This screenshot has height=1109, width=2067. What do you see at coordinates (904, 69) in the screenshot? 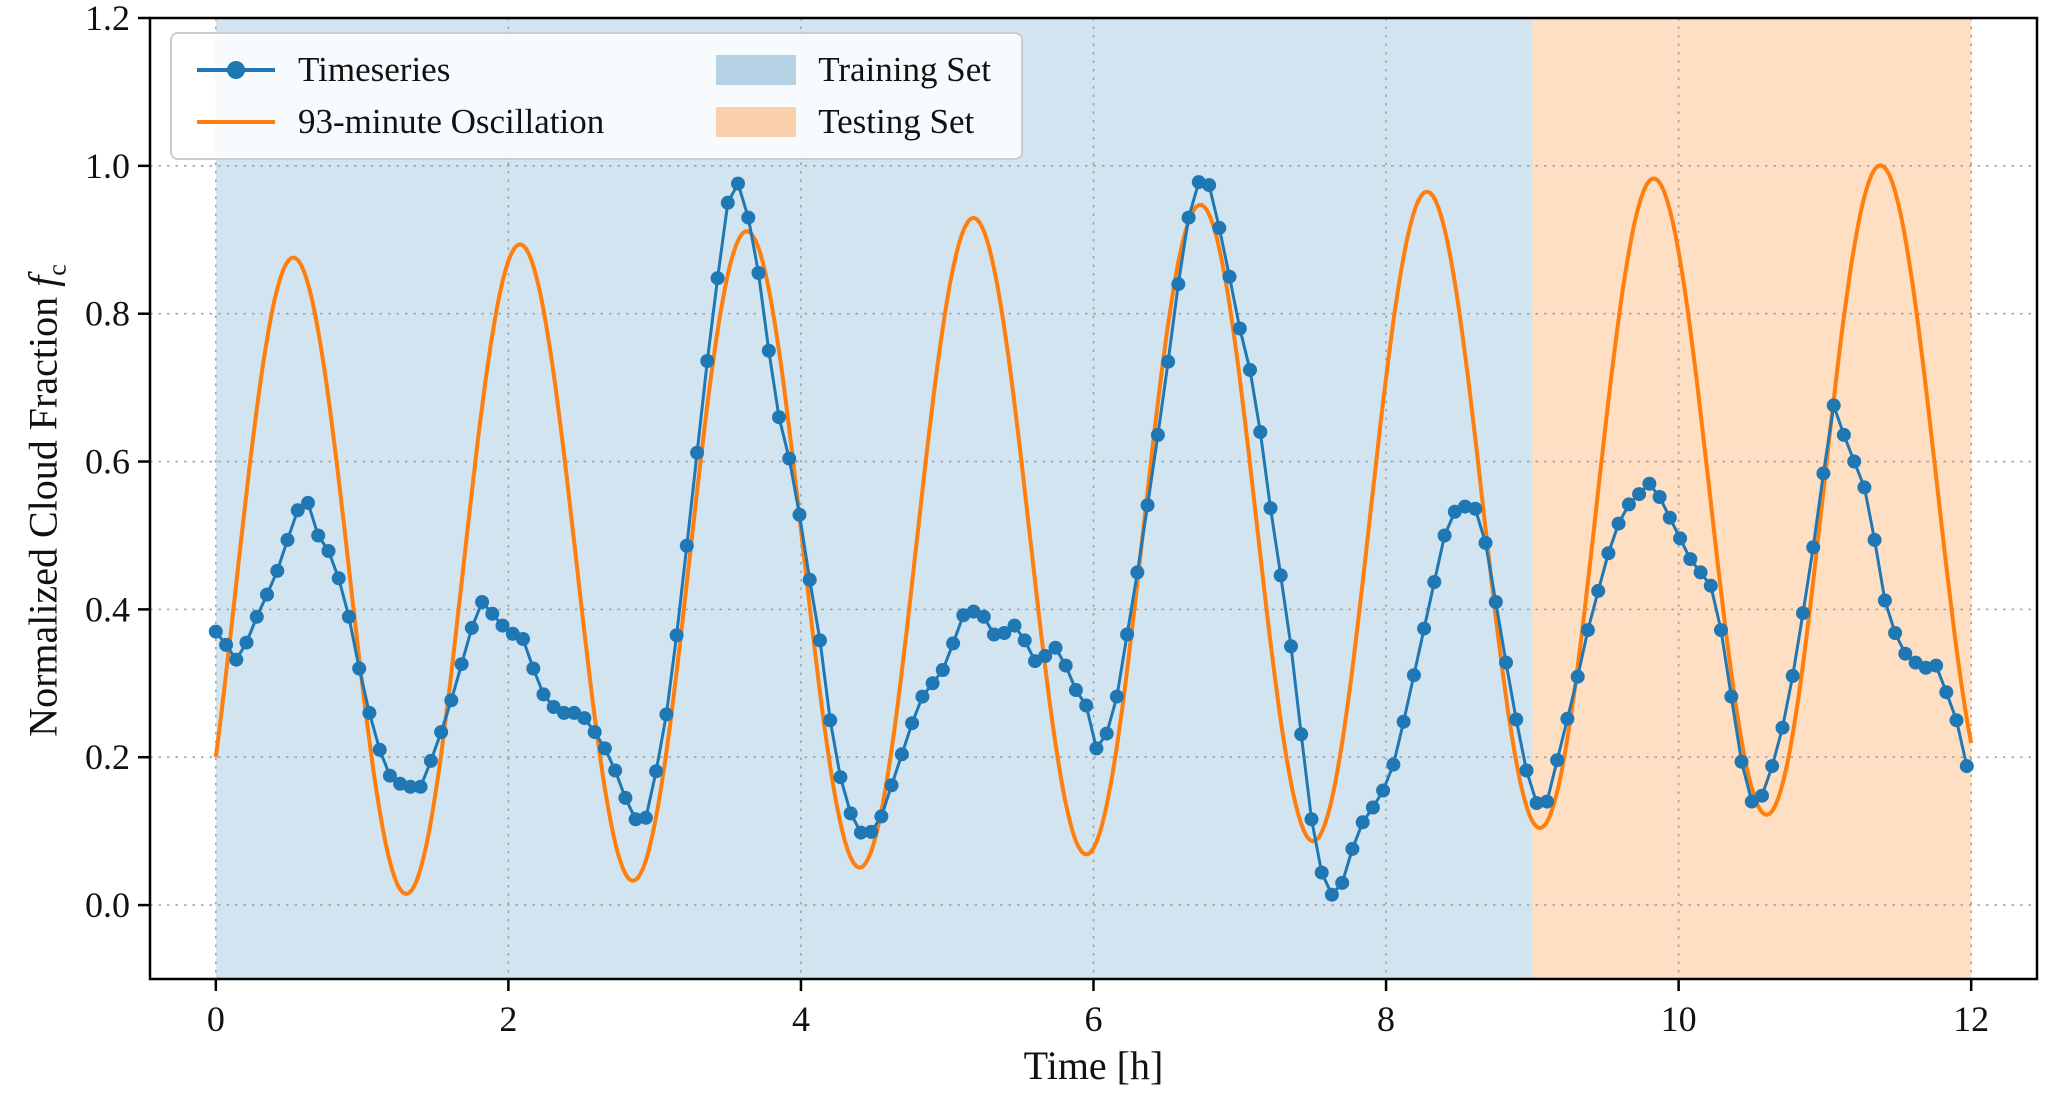
I see `legend-label-training-set: Training Set` at bounding box center [904, 69].